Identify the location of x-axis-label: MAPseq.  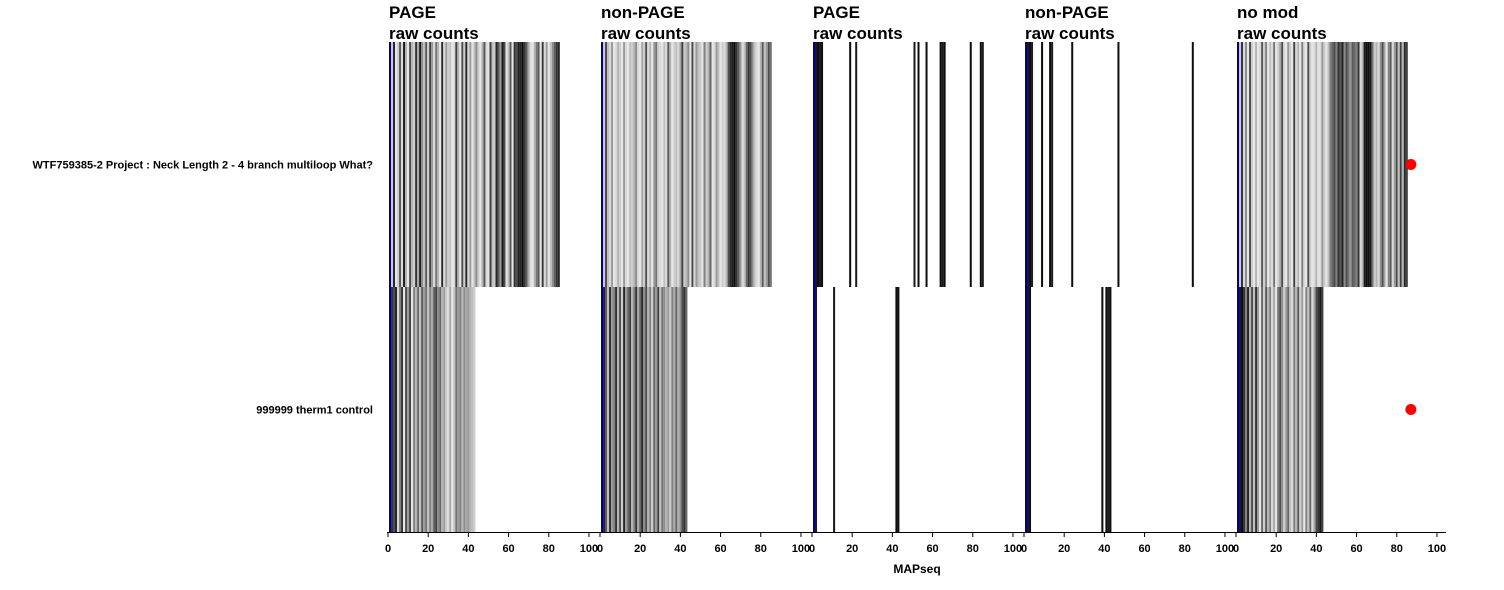
(916, 569).